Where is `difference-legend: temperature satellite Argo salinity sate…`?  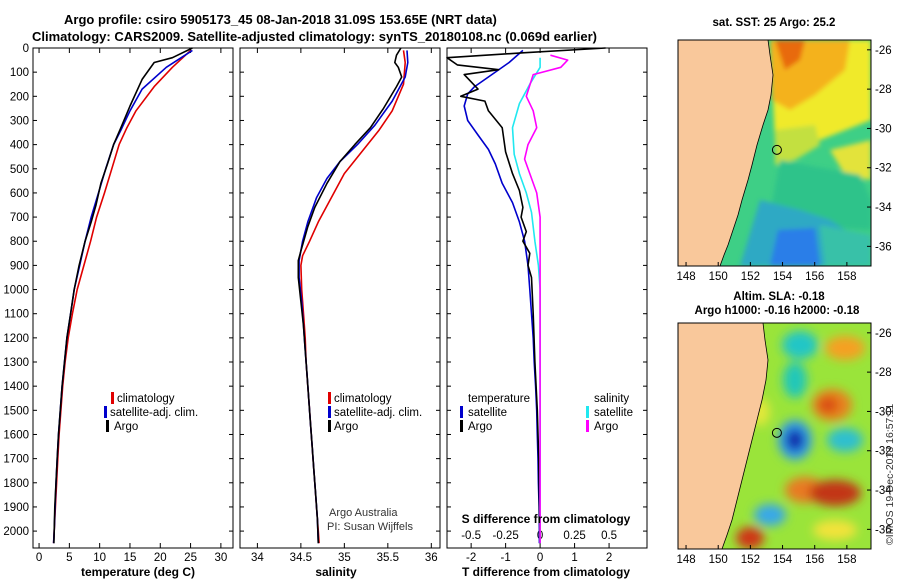 difference-legend: temperature satellite Argo salinity sate… is located at coordinates (546, 413).